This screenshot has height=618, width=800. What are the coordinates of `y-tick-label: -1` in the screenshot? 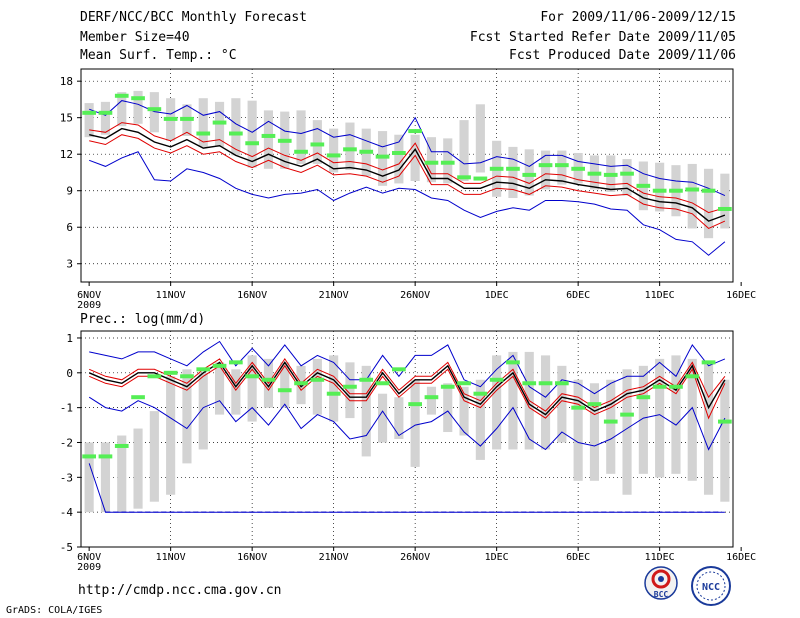 It's located at (66, 408).